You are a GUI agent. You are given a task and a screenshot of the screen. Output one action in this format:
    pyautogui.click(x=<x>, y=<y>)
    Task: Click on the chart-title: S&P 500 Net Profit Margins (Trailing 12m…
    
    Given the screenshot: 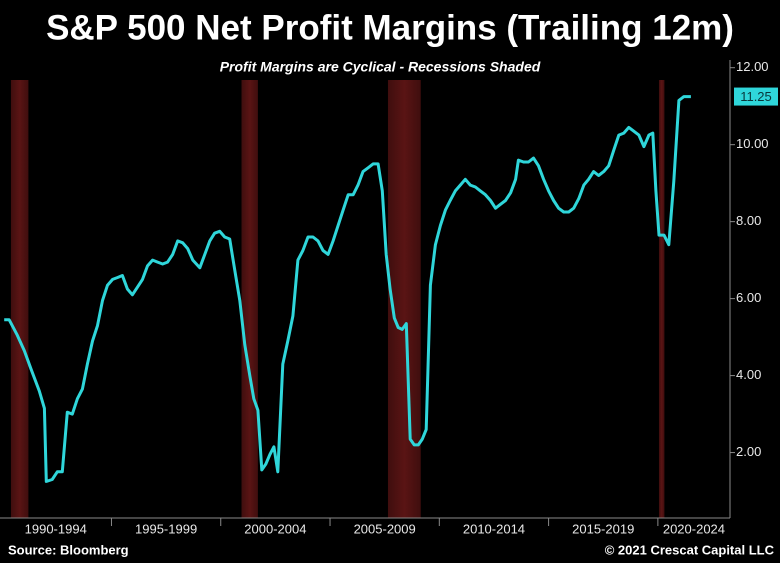 What is the action you would take?
    pyautogui.click(x=390, y=27)
    